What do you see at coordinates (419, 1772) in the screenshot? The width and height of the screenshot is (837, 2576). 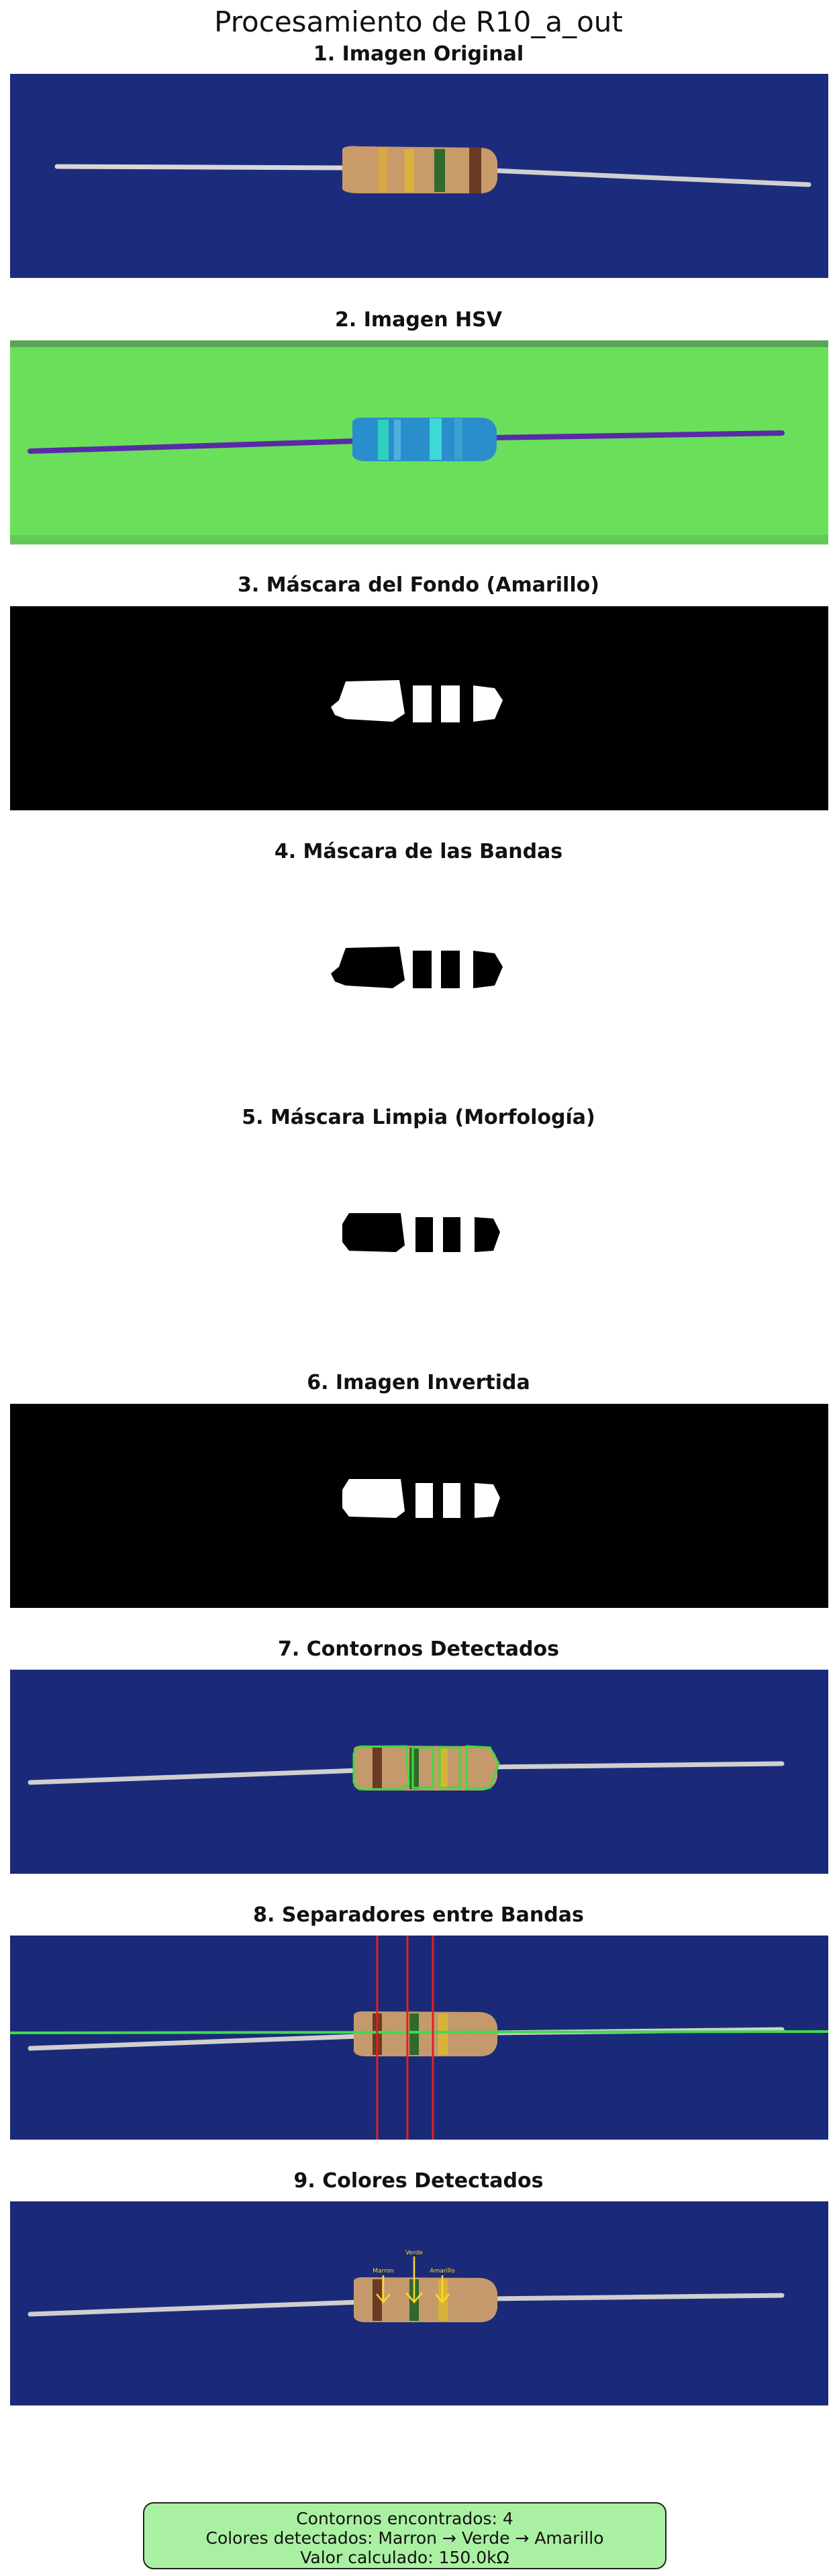 I see `panel-contours-image` at bounding box center [419, 1772].